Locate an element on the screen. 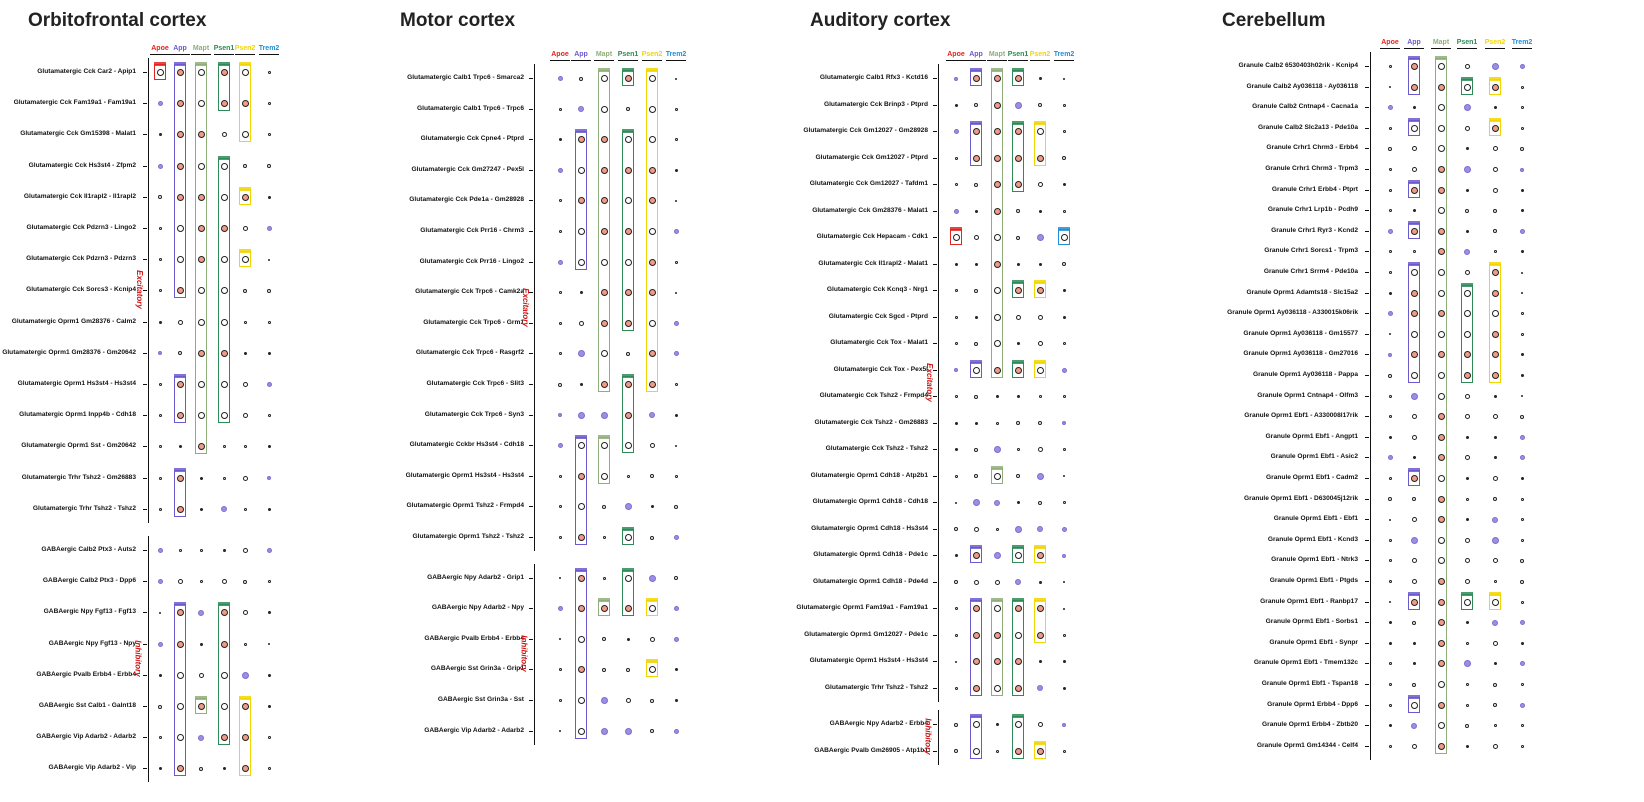 The width and height of the screenshot is (1644, 802). row-label: Granule Calb2 6530403h02rik - Kcnip4 is located at coordinates (1298, 65).